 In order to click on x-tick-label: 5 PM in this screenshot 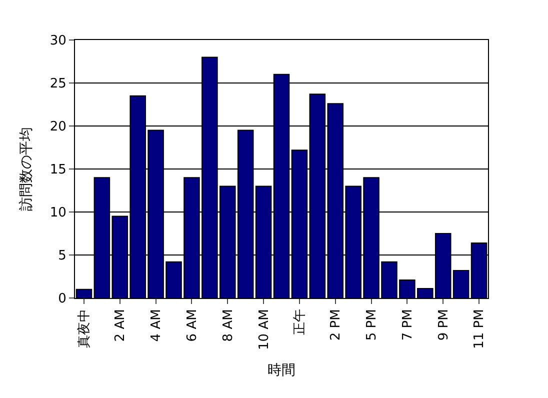, I will do `click(372, 325)`.